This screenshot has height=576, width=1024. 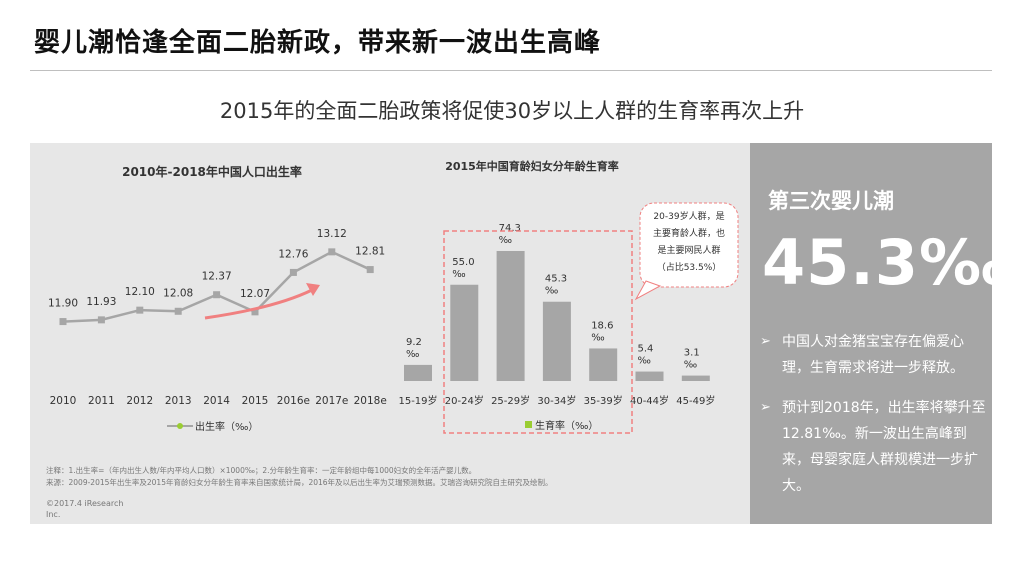 What do you see at coordinates (556, 279) in the screenshot?
I see `bar-data-label: 45.3` at bounding box center [556, 279].